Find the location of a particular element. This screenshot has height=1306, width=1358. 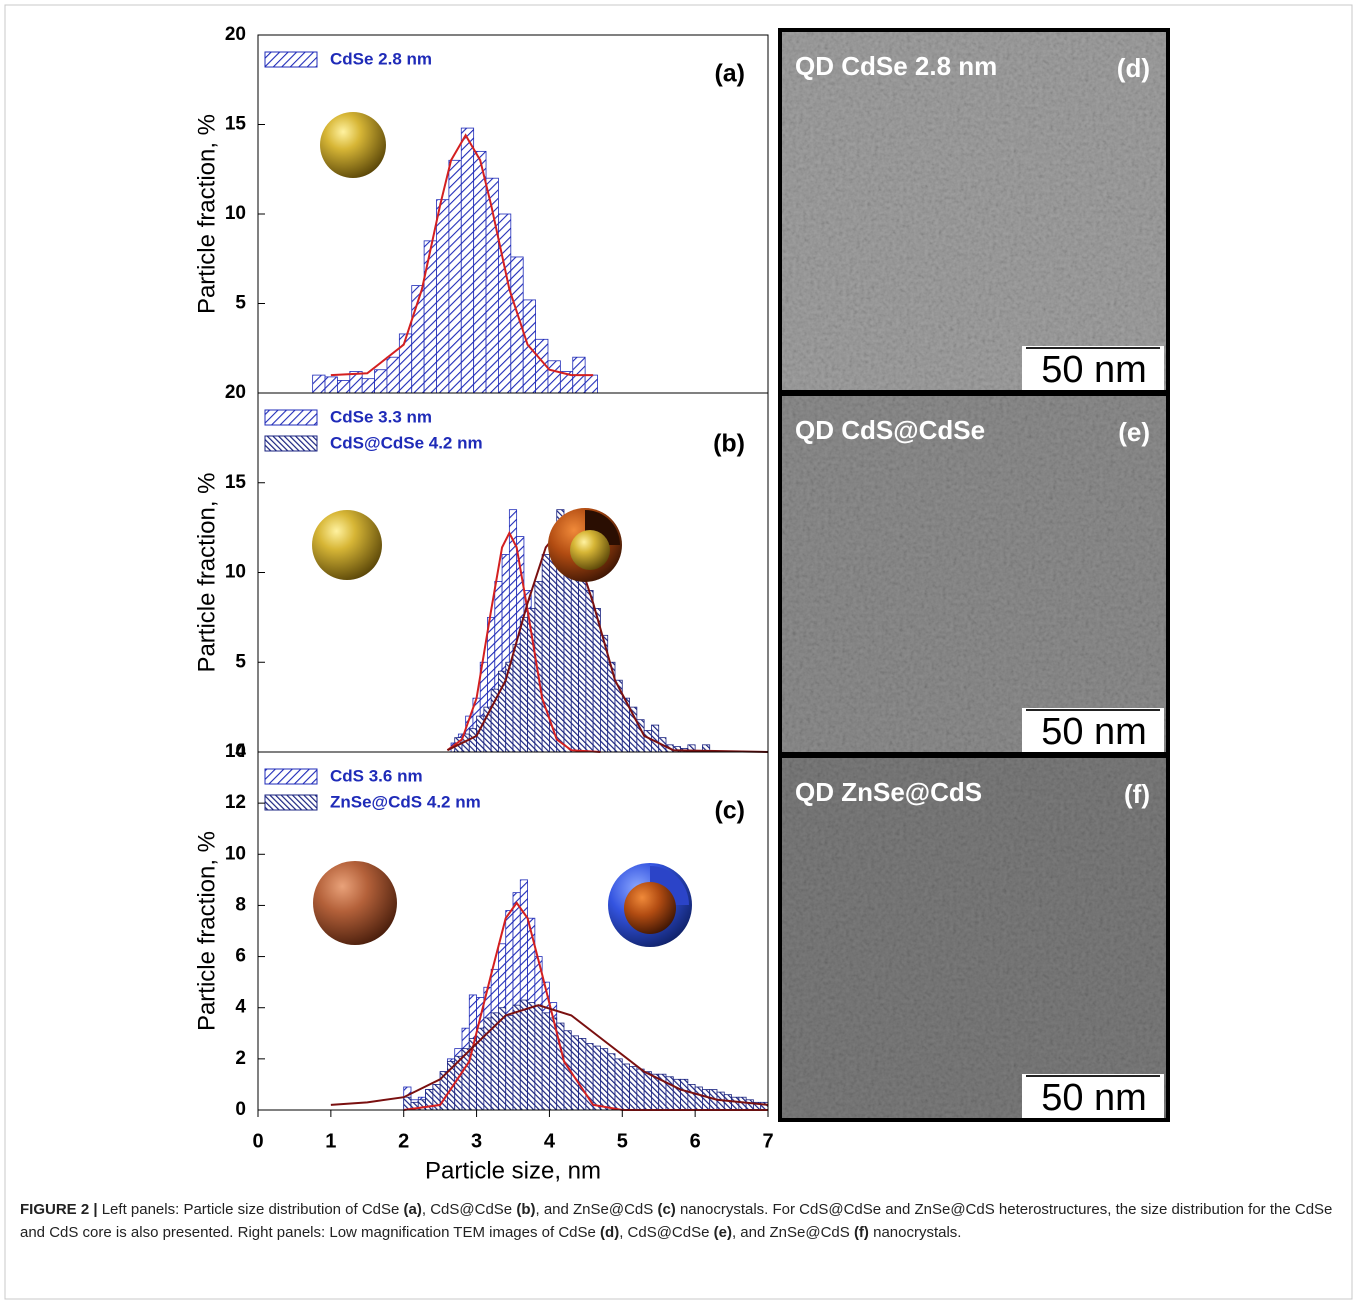

panel-label: (c) is located at coordinates (729, 811).